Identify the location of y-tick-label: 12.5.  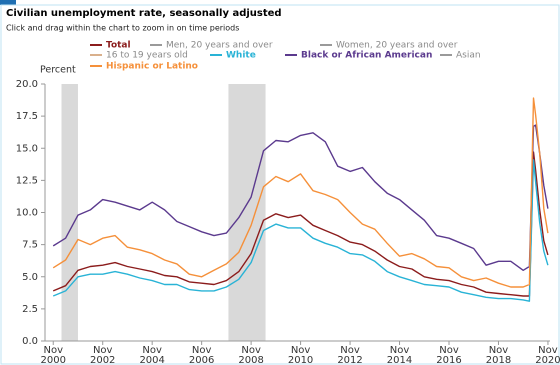
(27, 180).